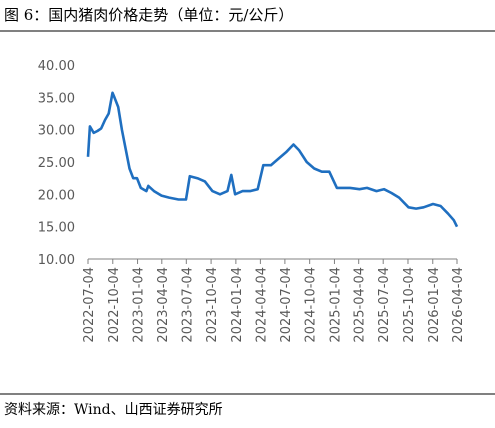 The height and width of the screenshot is (428, 495). Describe the element at coordinates (261, 305) in the screenshot. I see `x-tick-label: 2024-04-04` at that location.